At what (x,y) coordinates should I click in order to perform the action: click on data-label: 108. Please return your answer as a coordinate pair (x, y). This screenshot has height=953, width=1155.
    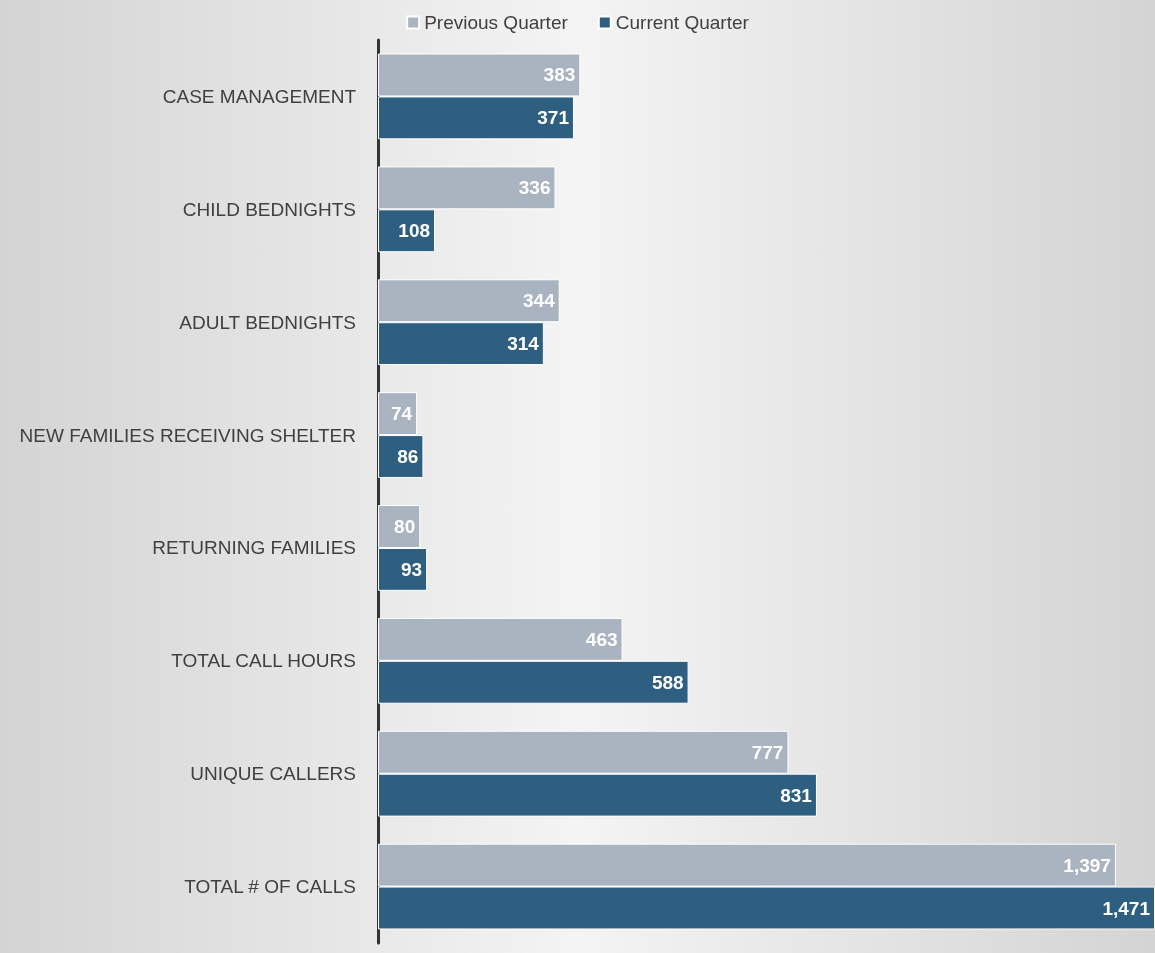
    Looking at the image, I should click on (414, 231).